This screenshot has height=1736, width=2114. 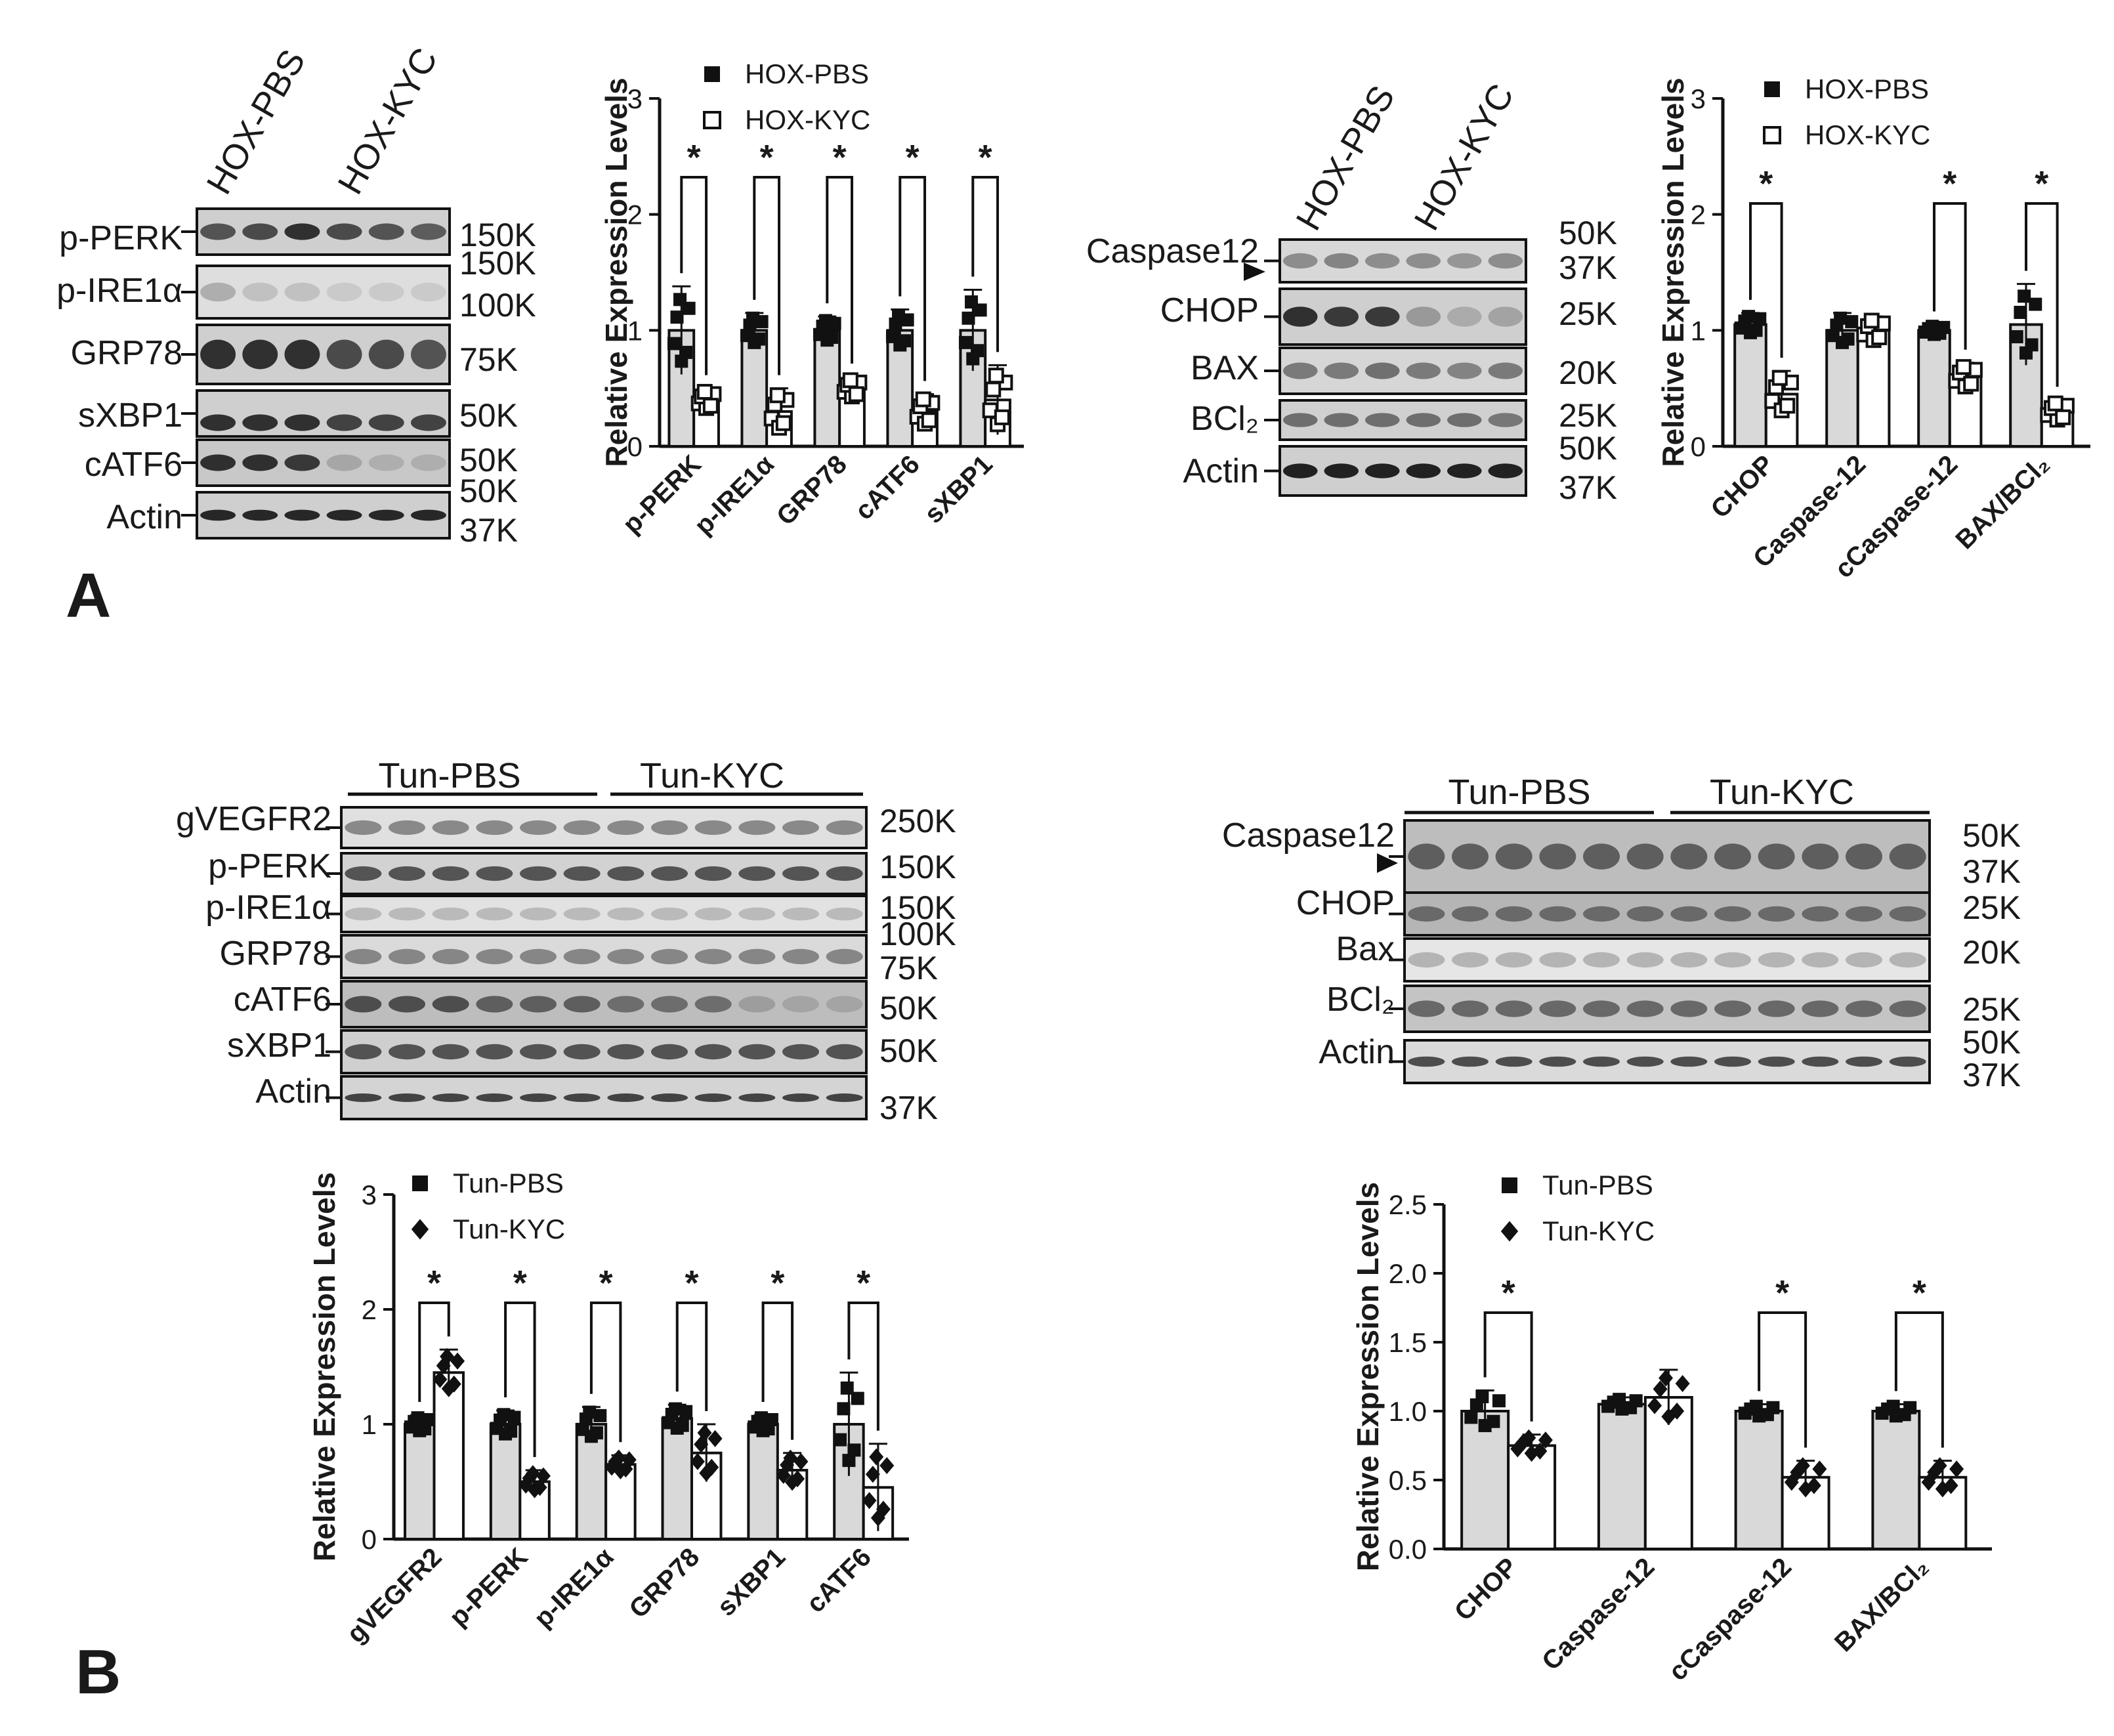 I want to click on blot-label-p-perk: p-PERK, so click(x=120, y=238).